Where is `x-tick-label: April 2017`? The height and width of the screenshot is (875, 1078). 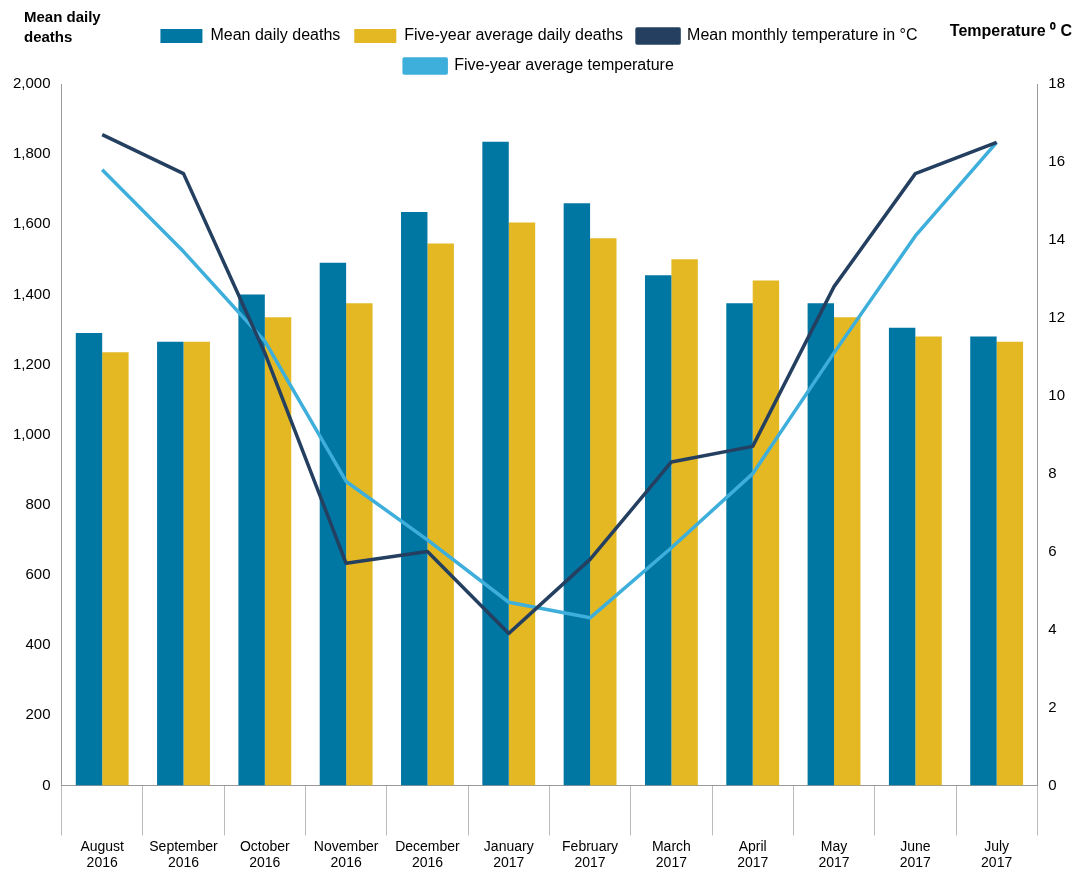
x-tick-label: April 2017 is located at coordinates (753, 854).